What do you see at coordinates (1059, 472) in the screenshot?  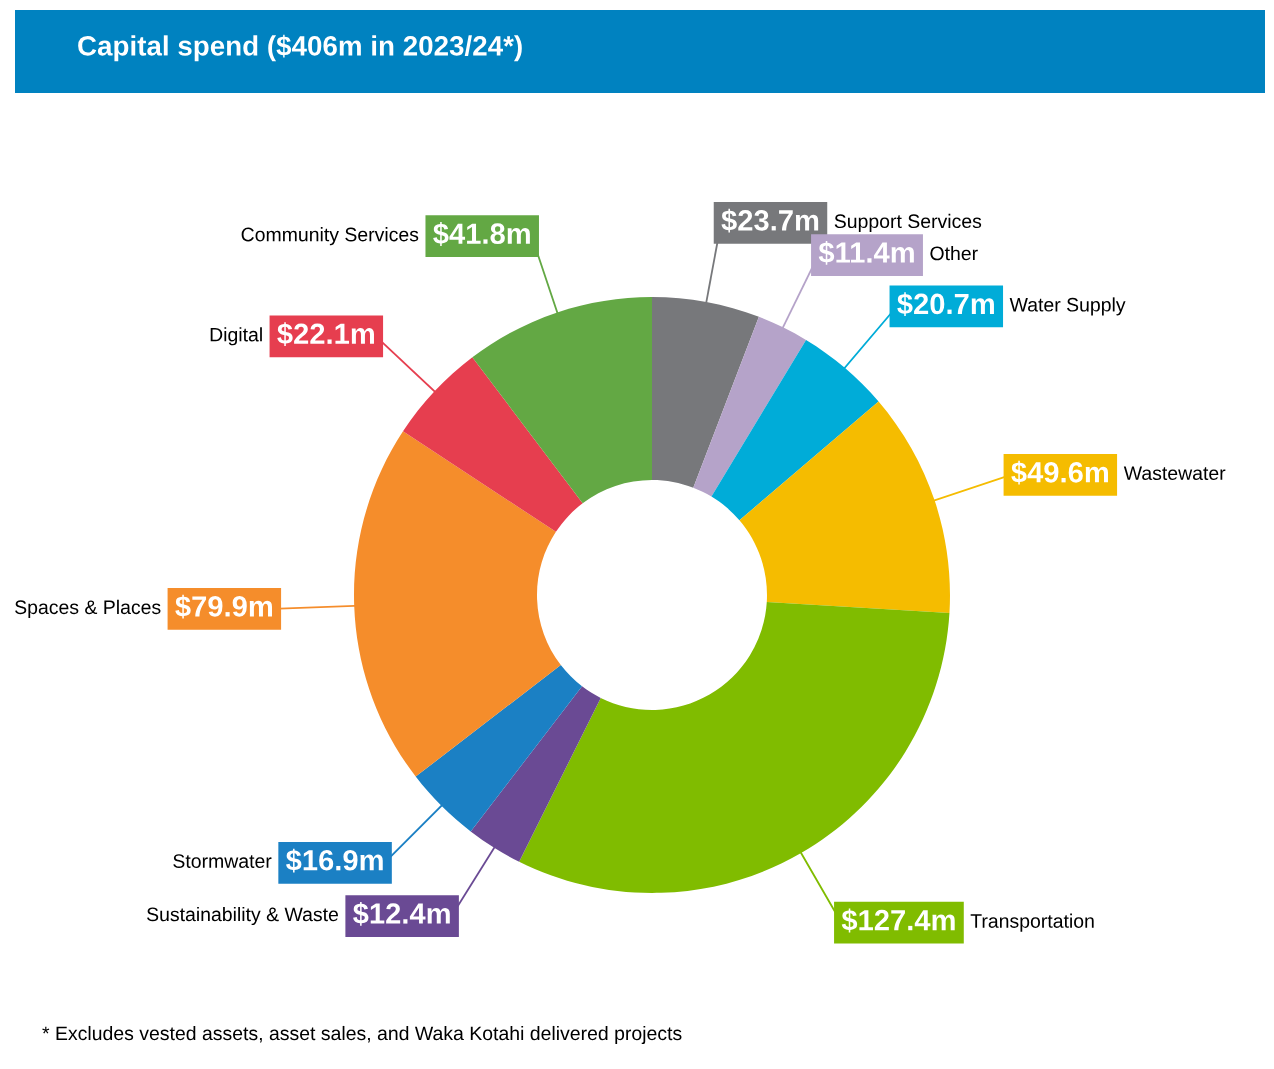 I see `data-label: $49.6m` at bounding box center [1059, 472].